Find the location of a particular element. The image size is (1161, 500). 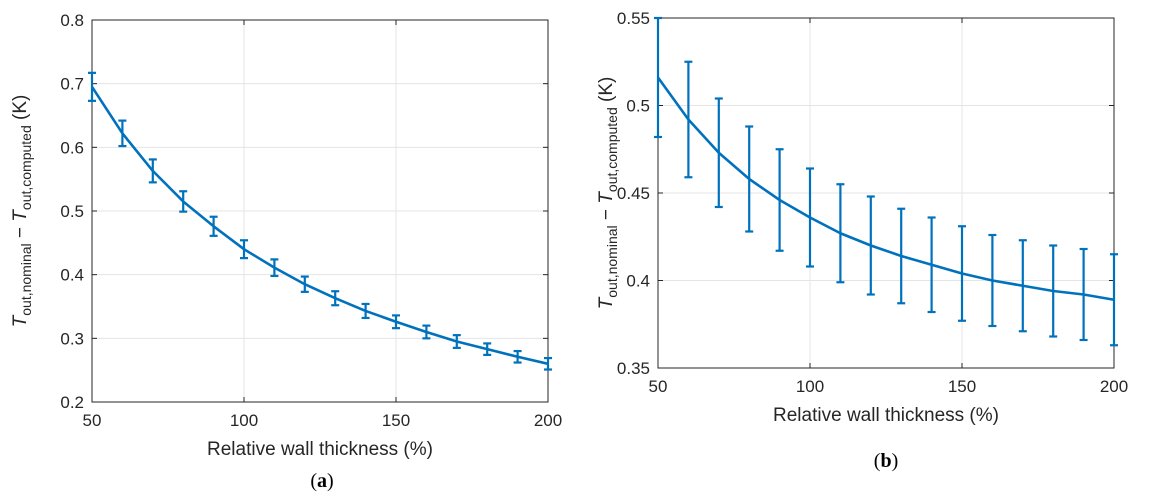

panel-label: (b) is located at coordinates (886, 461).